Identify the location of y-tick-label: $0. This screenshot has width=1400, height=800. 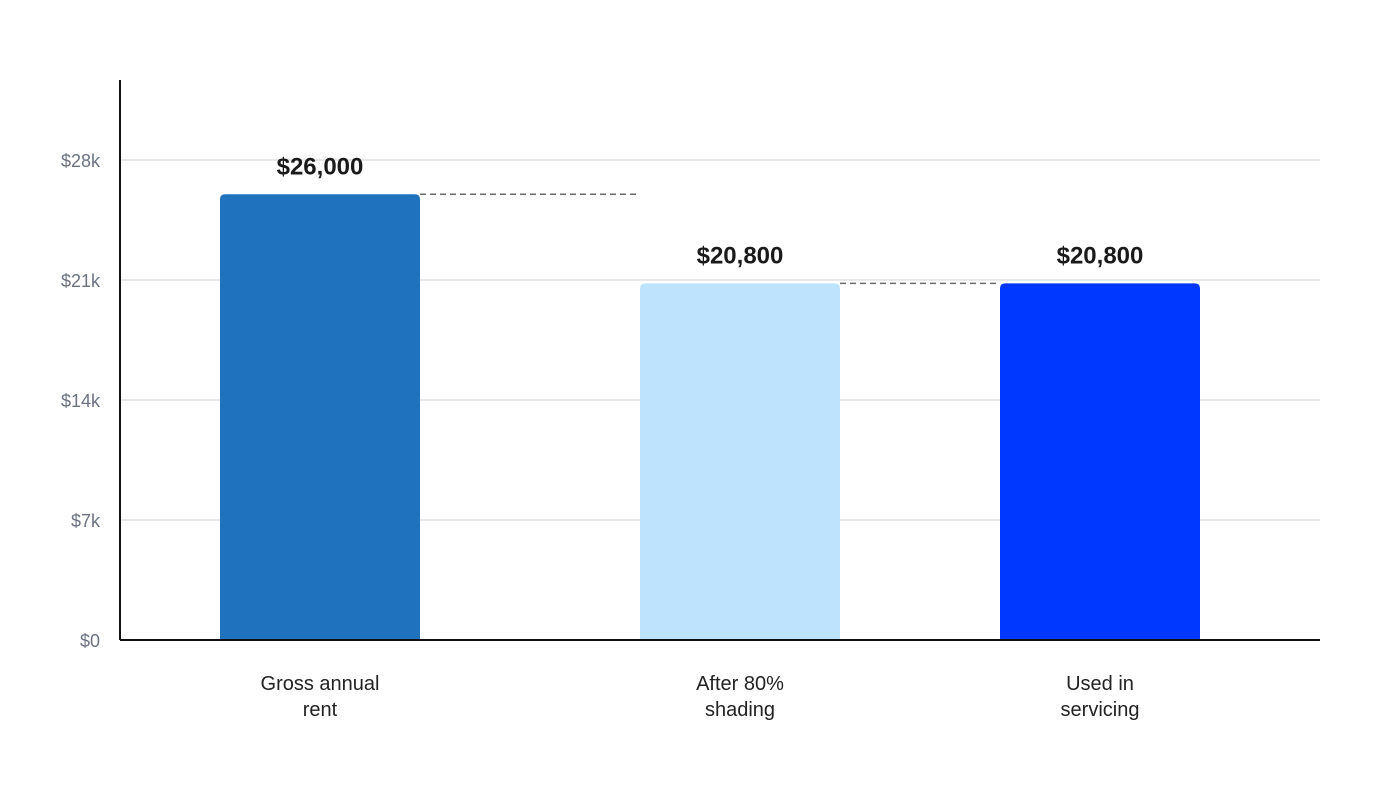
(90, 641).